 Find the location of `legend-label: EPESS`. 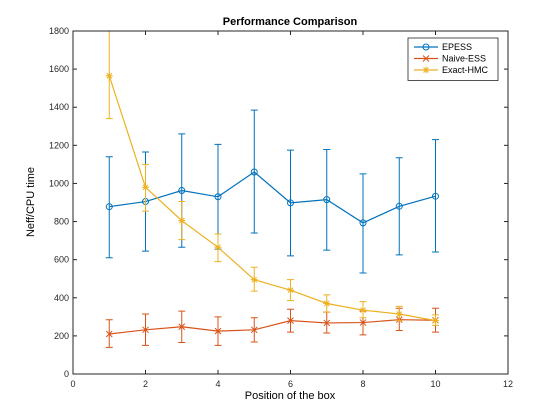

legend-label: EPESS is located at coordinates (457, 47).